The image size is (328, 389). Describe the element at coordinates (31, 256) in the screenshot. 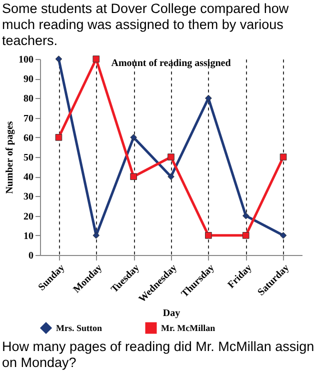

I see `y-tick-label: 0` at that location.